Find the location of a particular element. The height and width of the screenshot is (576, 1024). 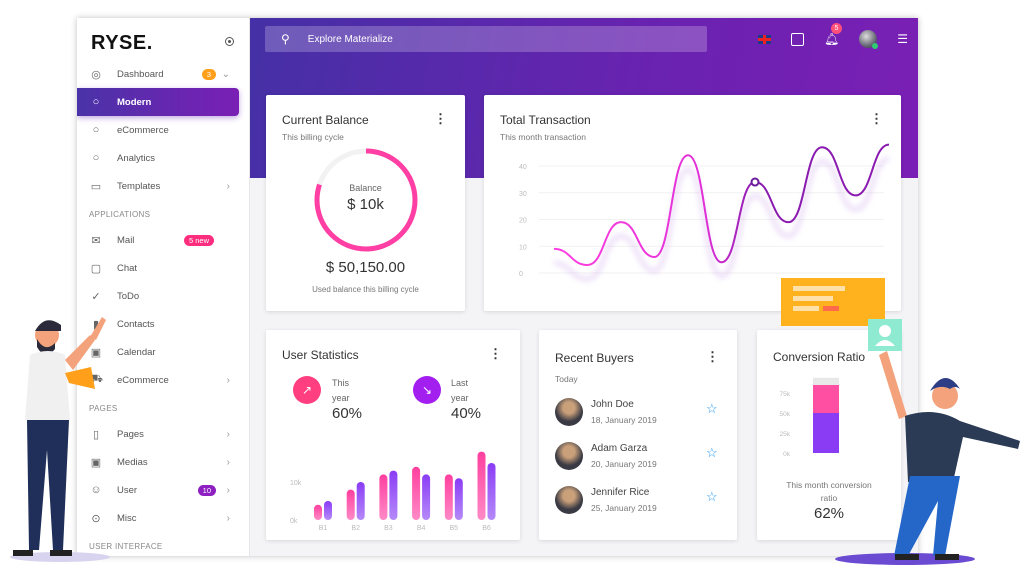

sidebar-item-todo: ✓ ToDo is located at coordinates (163, 296).